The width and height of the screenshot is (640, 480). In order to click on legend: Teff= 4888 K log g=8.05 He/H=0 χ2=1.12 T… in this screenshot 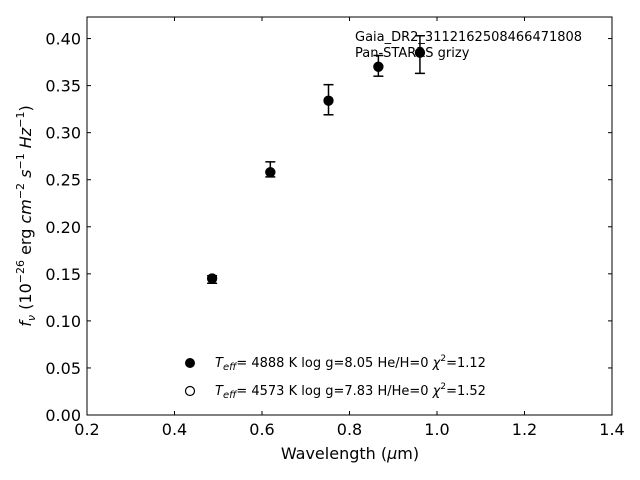, I will do `click(335, 377)`.